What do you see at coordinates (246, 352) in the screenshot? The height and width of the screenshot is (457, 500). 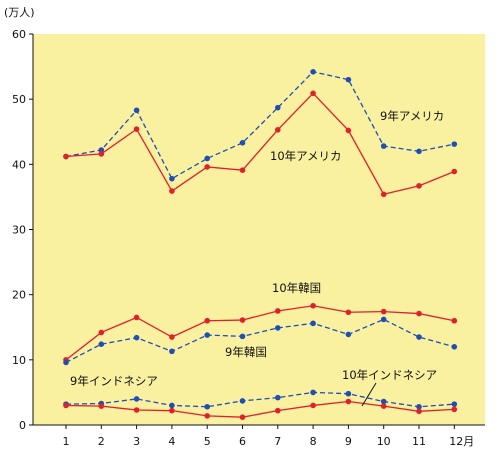 I see `series-label: 9年韓国` at bounding box center [246, 352].